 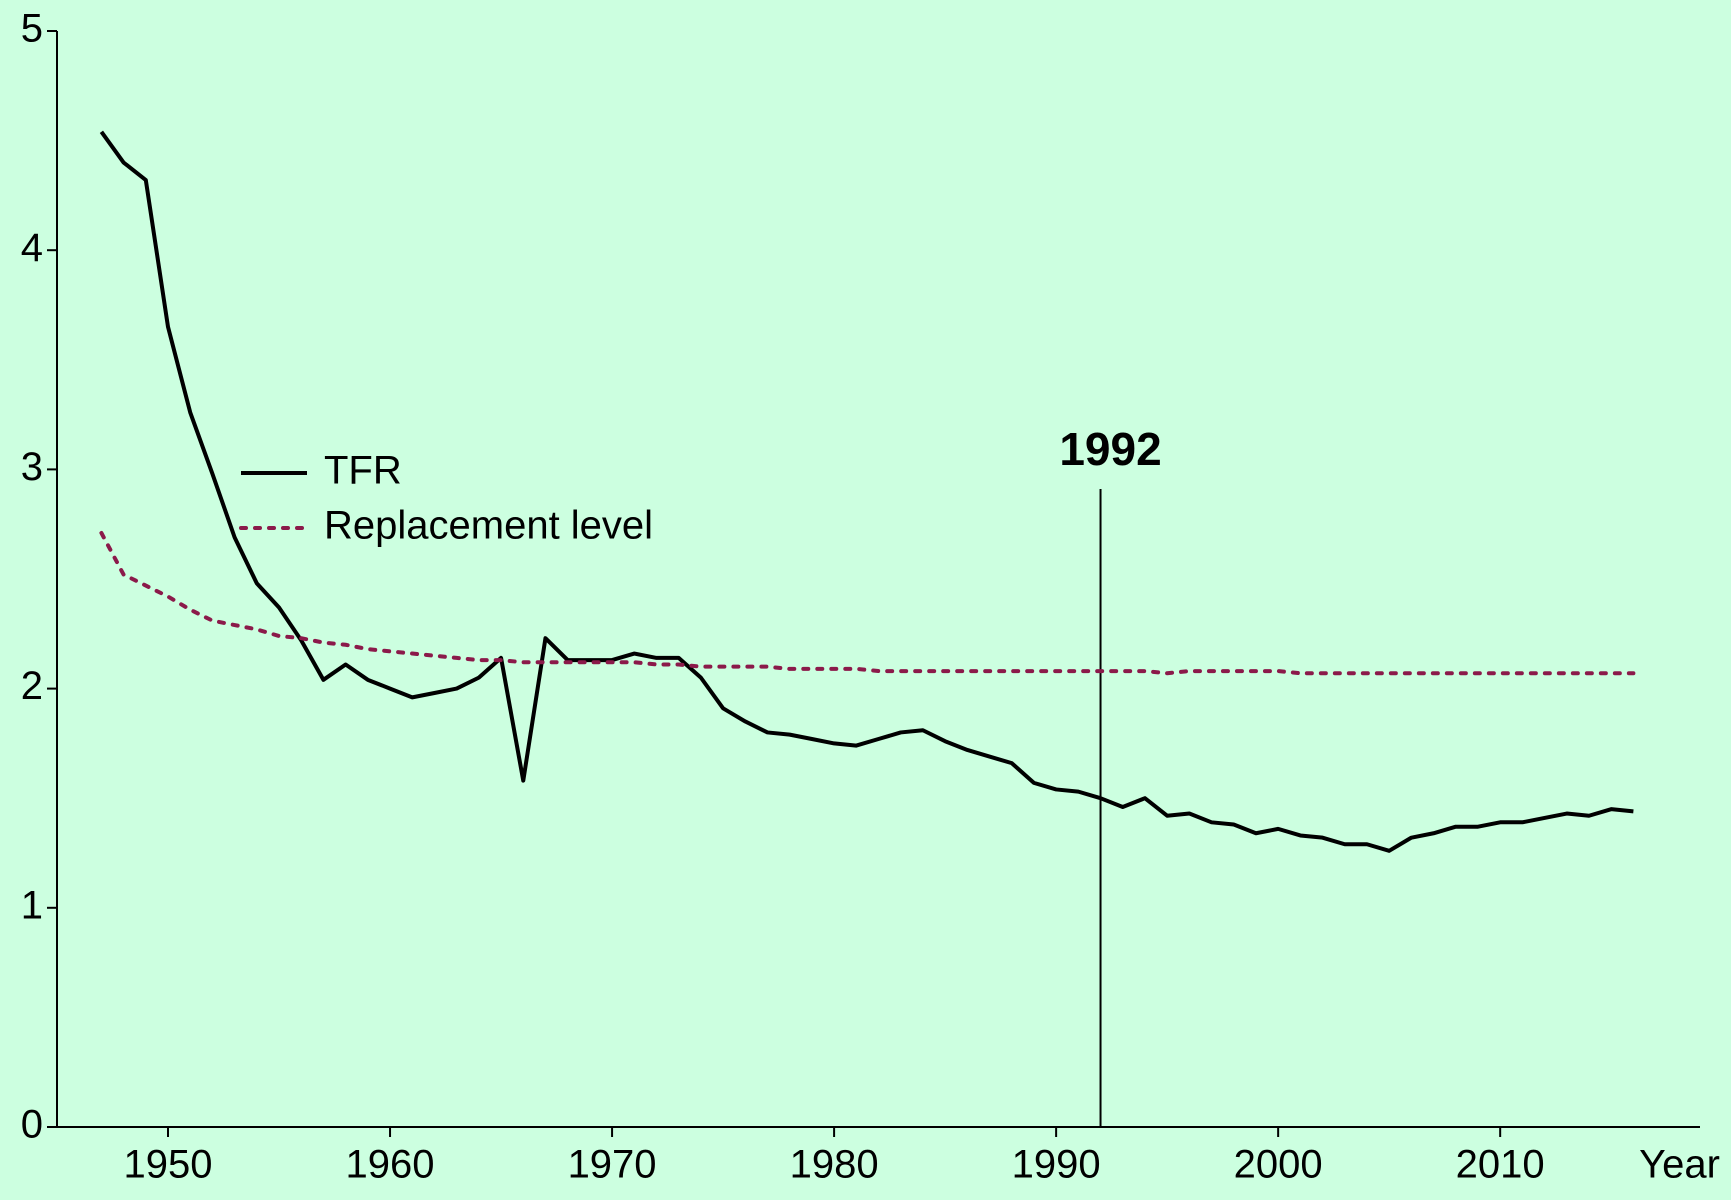 What do you see at coordinates (1056, 1165) in the screenshot?
I see `x-tick-label: 1990` at bounding box center [1056, 1165].